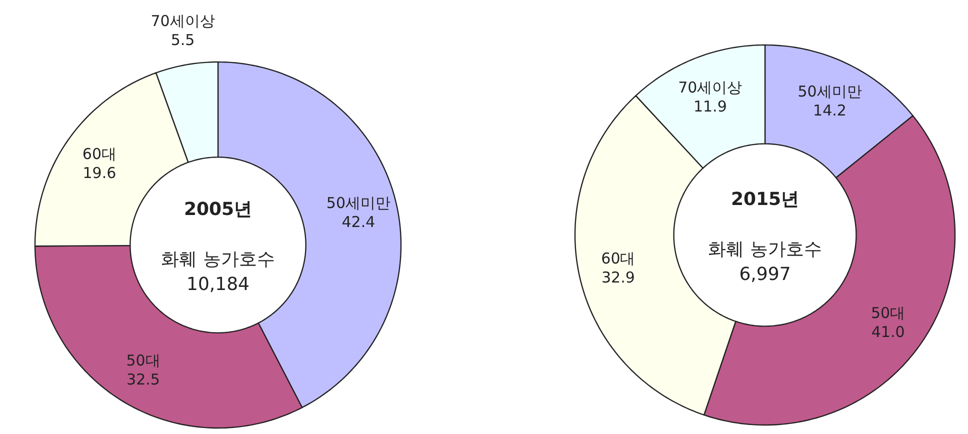  I want to click on text: 6,997, so click(765, 274).